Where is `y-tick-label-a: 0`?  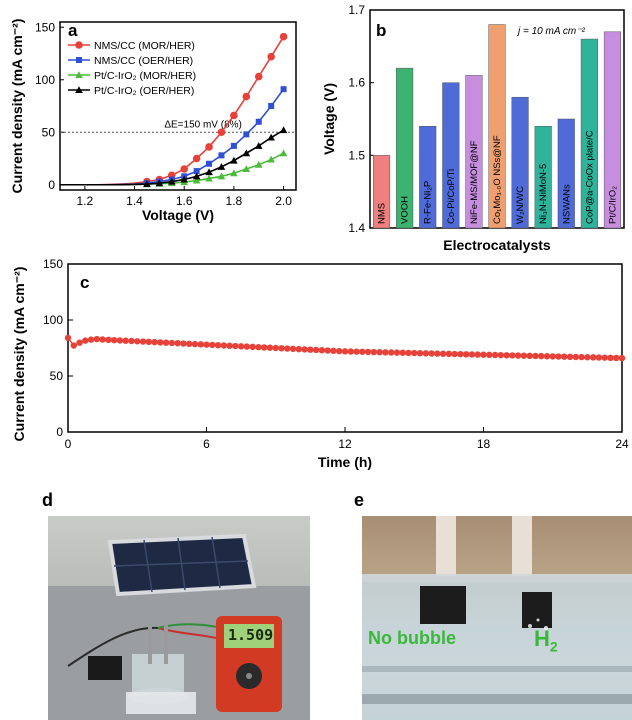
y-tick-label-a: 0 is located at coordinates (51, 185).